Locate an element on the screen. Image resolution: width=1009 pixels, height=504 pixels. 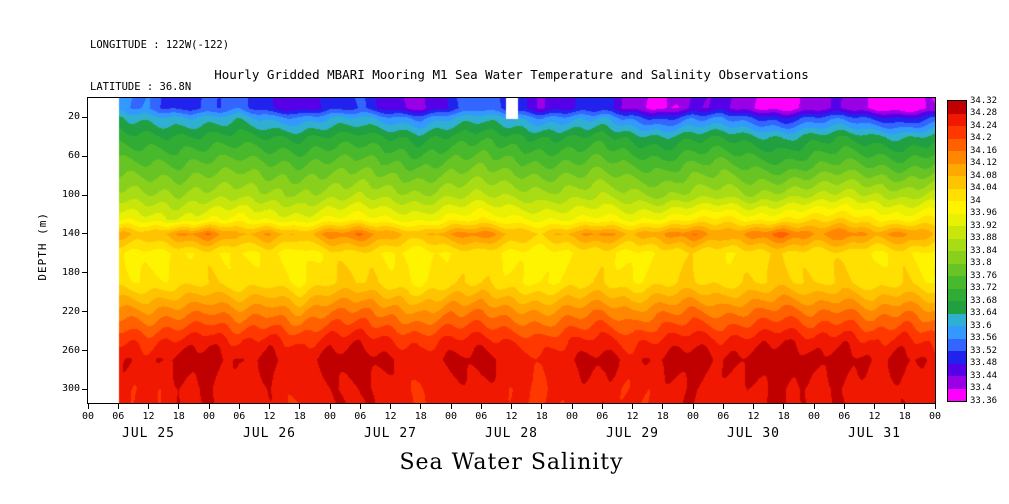
colorbar-tick-label: 34.16 is located at coordinates (984, 150).